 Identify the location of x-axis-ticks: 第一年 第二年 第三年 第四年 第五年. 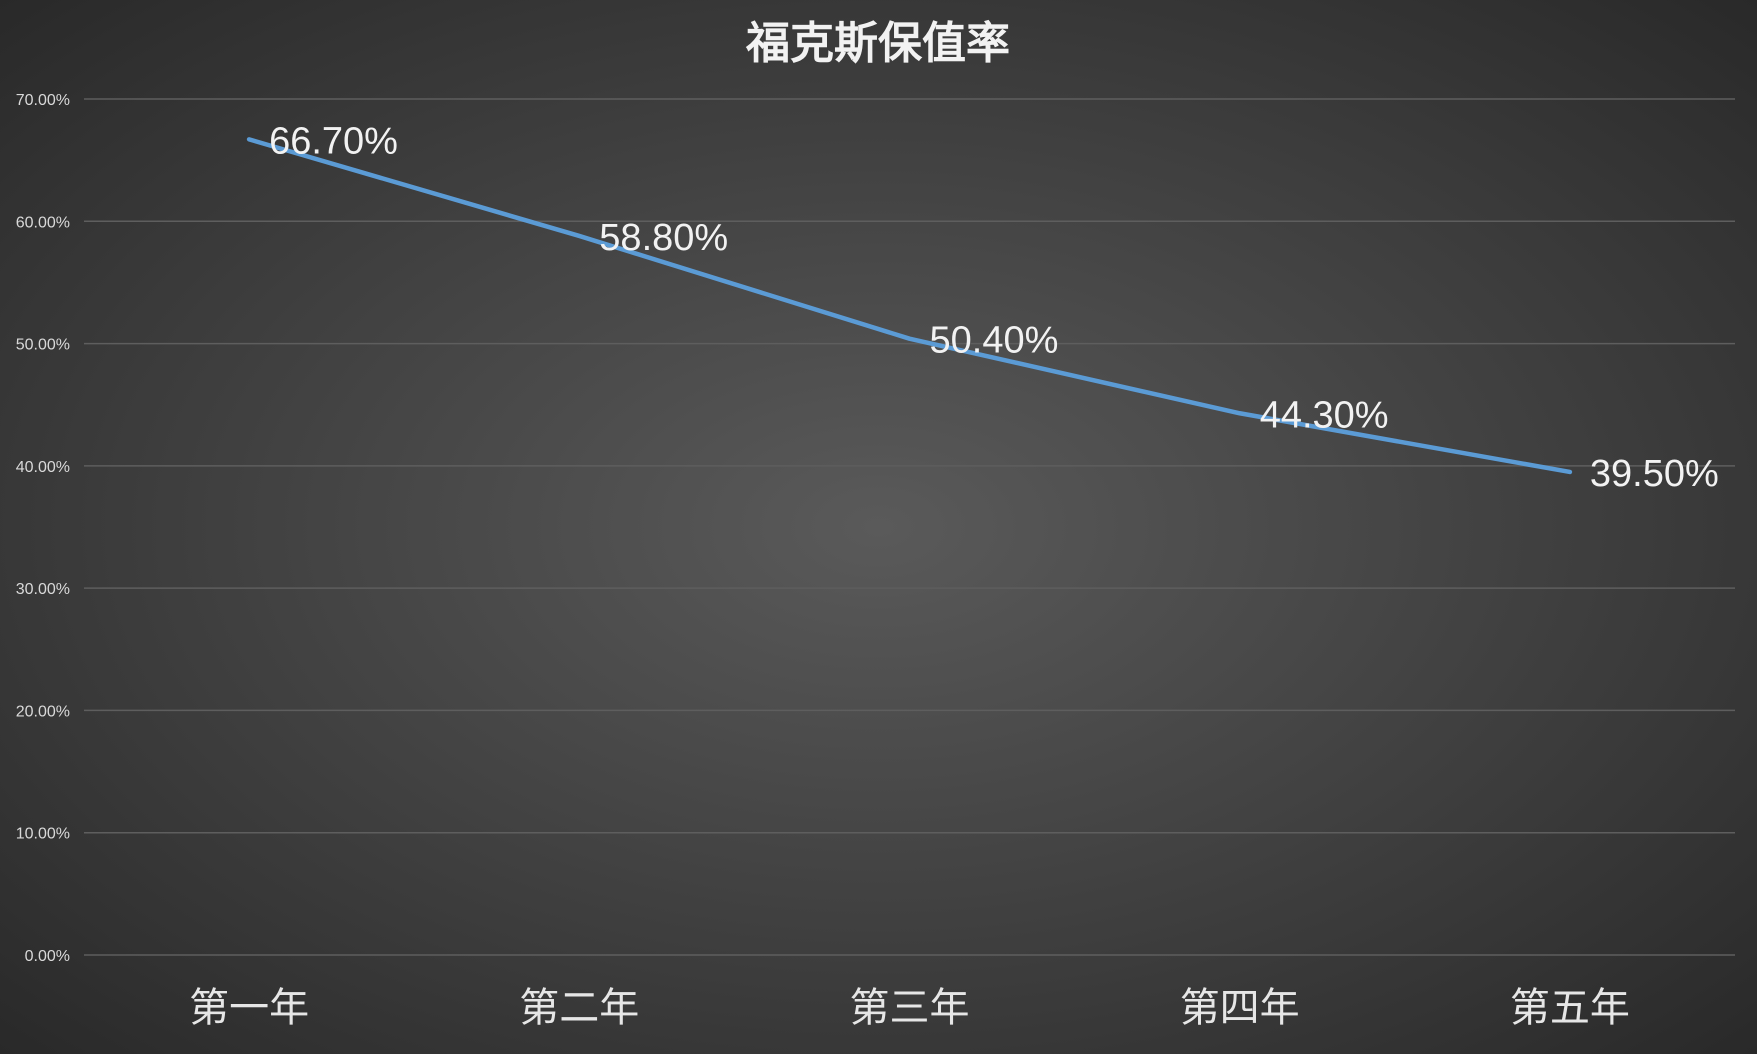
(909, 1008).